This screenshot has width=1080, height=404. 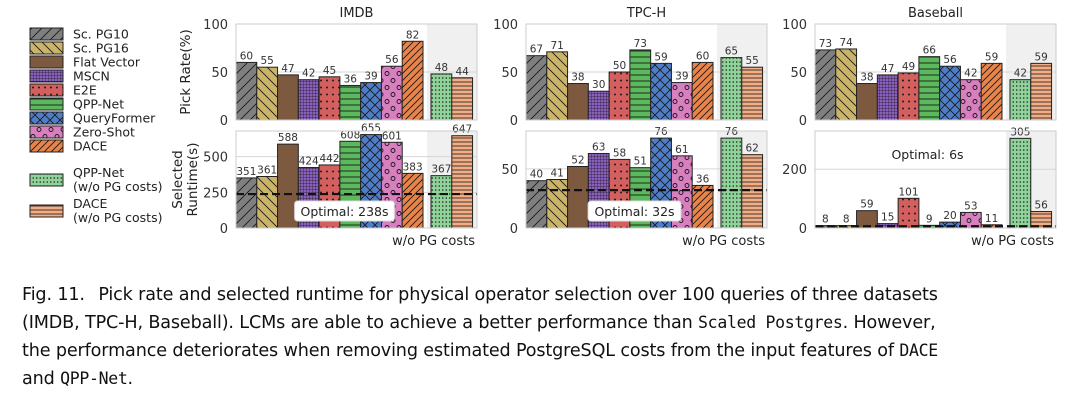 I want to click on caption-text-2b: . However,, so click(x=889, y=323).